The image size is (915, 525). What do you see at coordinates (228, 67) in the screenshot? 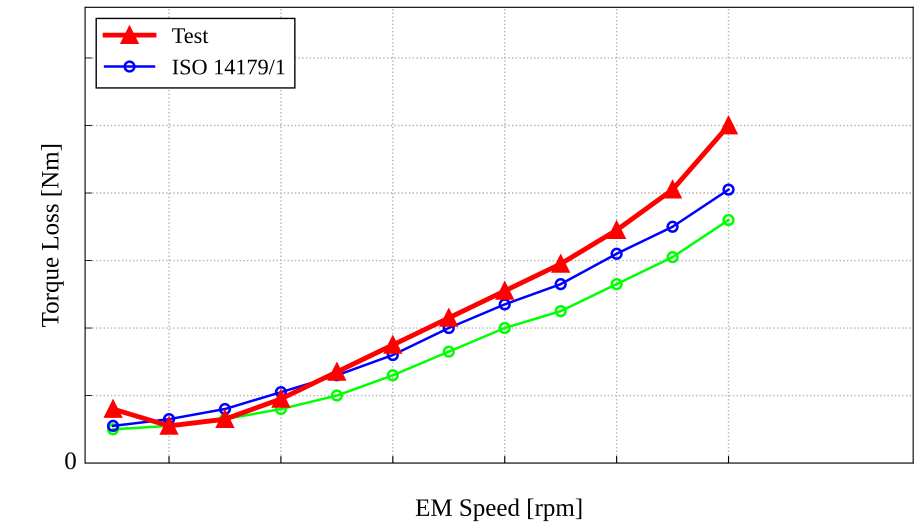
I see `legend-label: ISO 14179/1` at bounding box center [228, 67].